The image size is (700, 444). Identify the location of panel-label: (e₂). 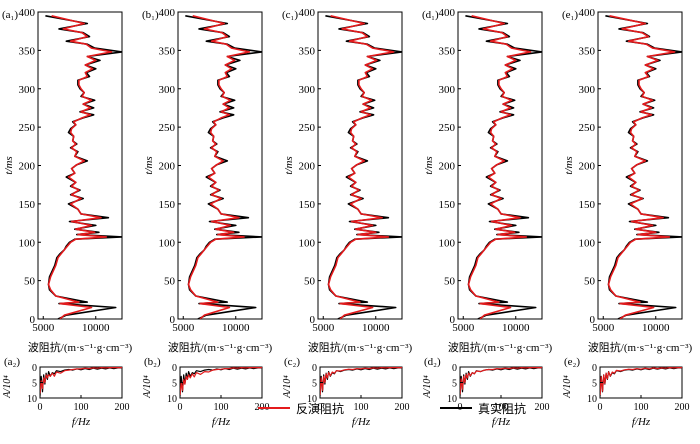
(572, 362).